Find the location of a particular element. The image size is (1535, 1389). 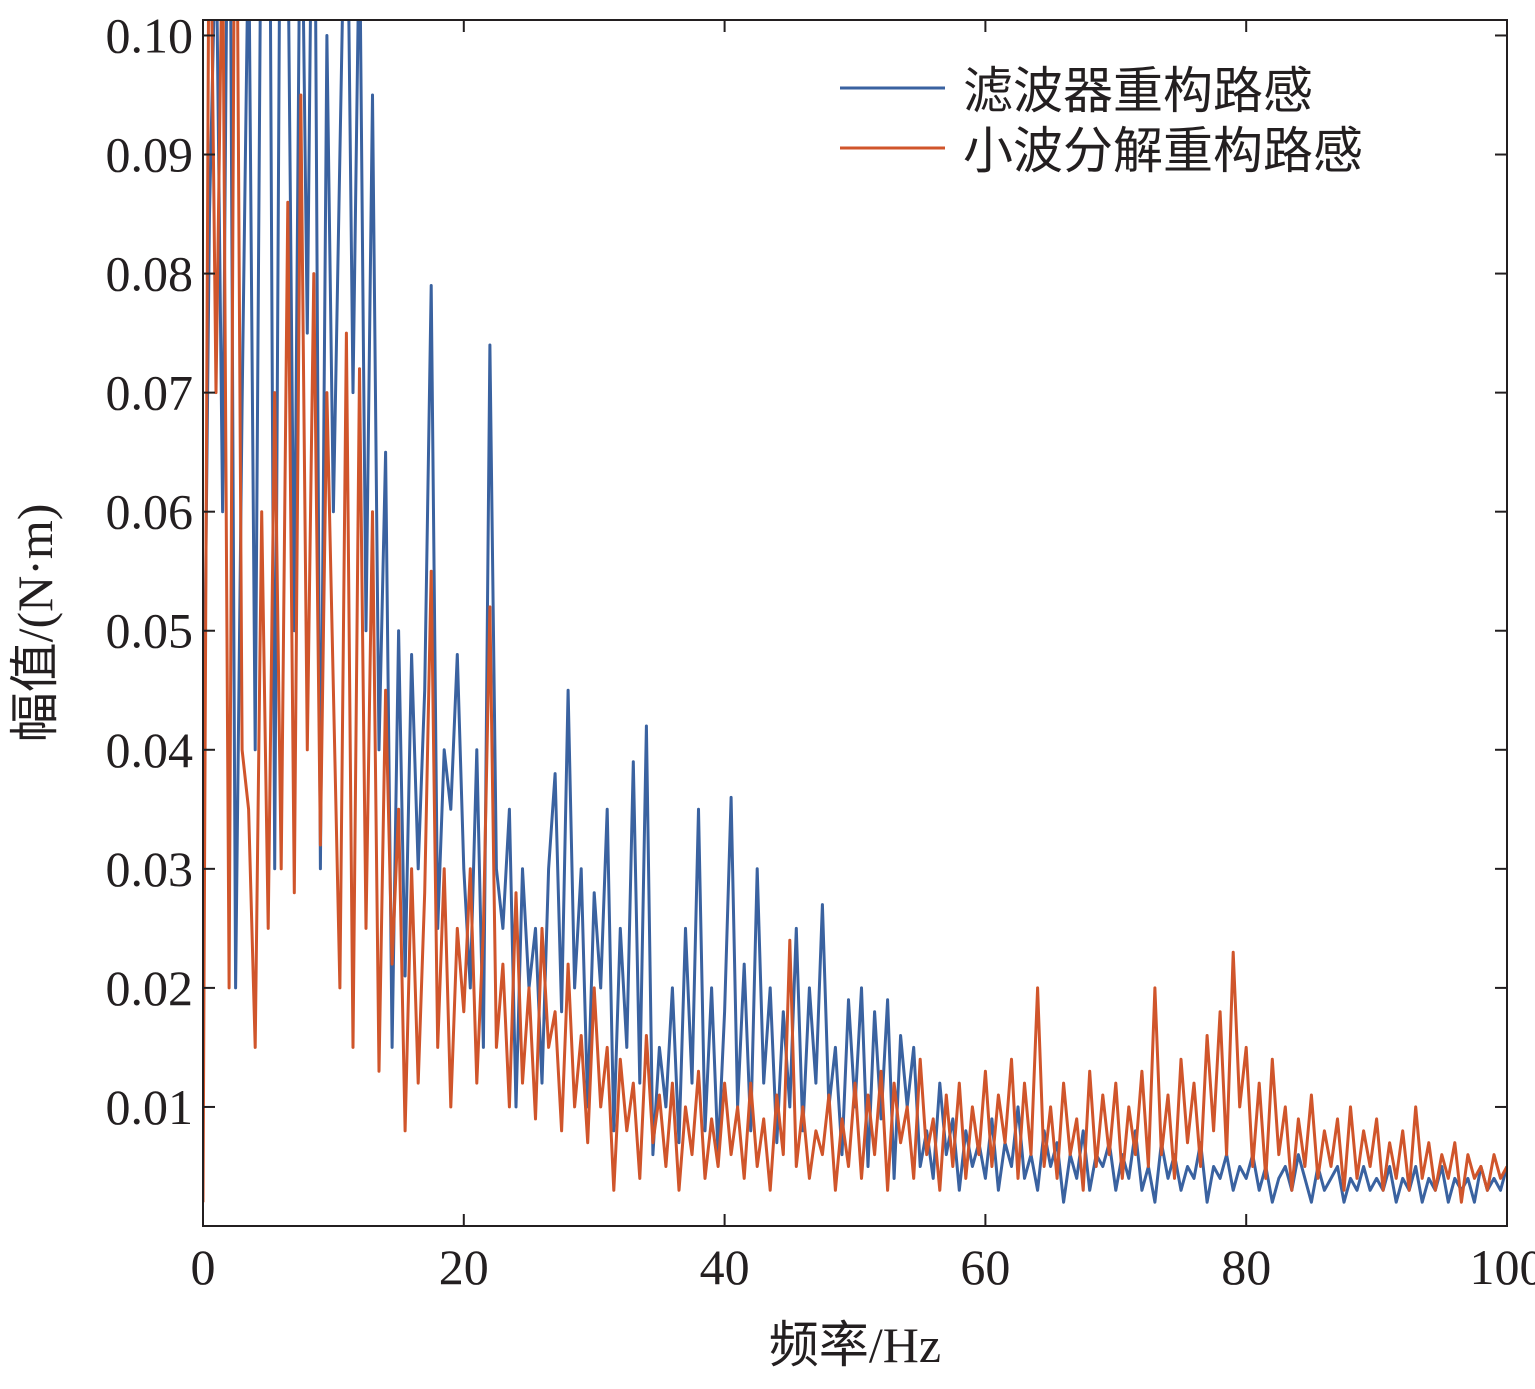

y-tick-label: 0.06 is located at coordinates (150, 512).